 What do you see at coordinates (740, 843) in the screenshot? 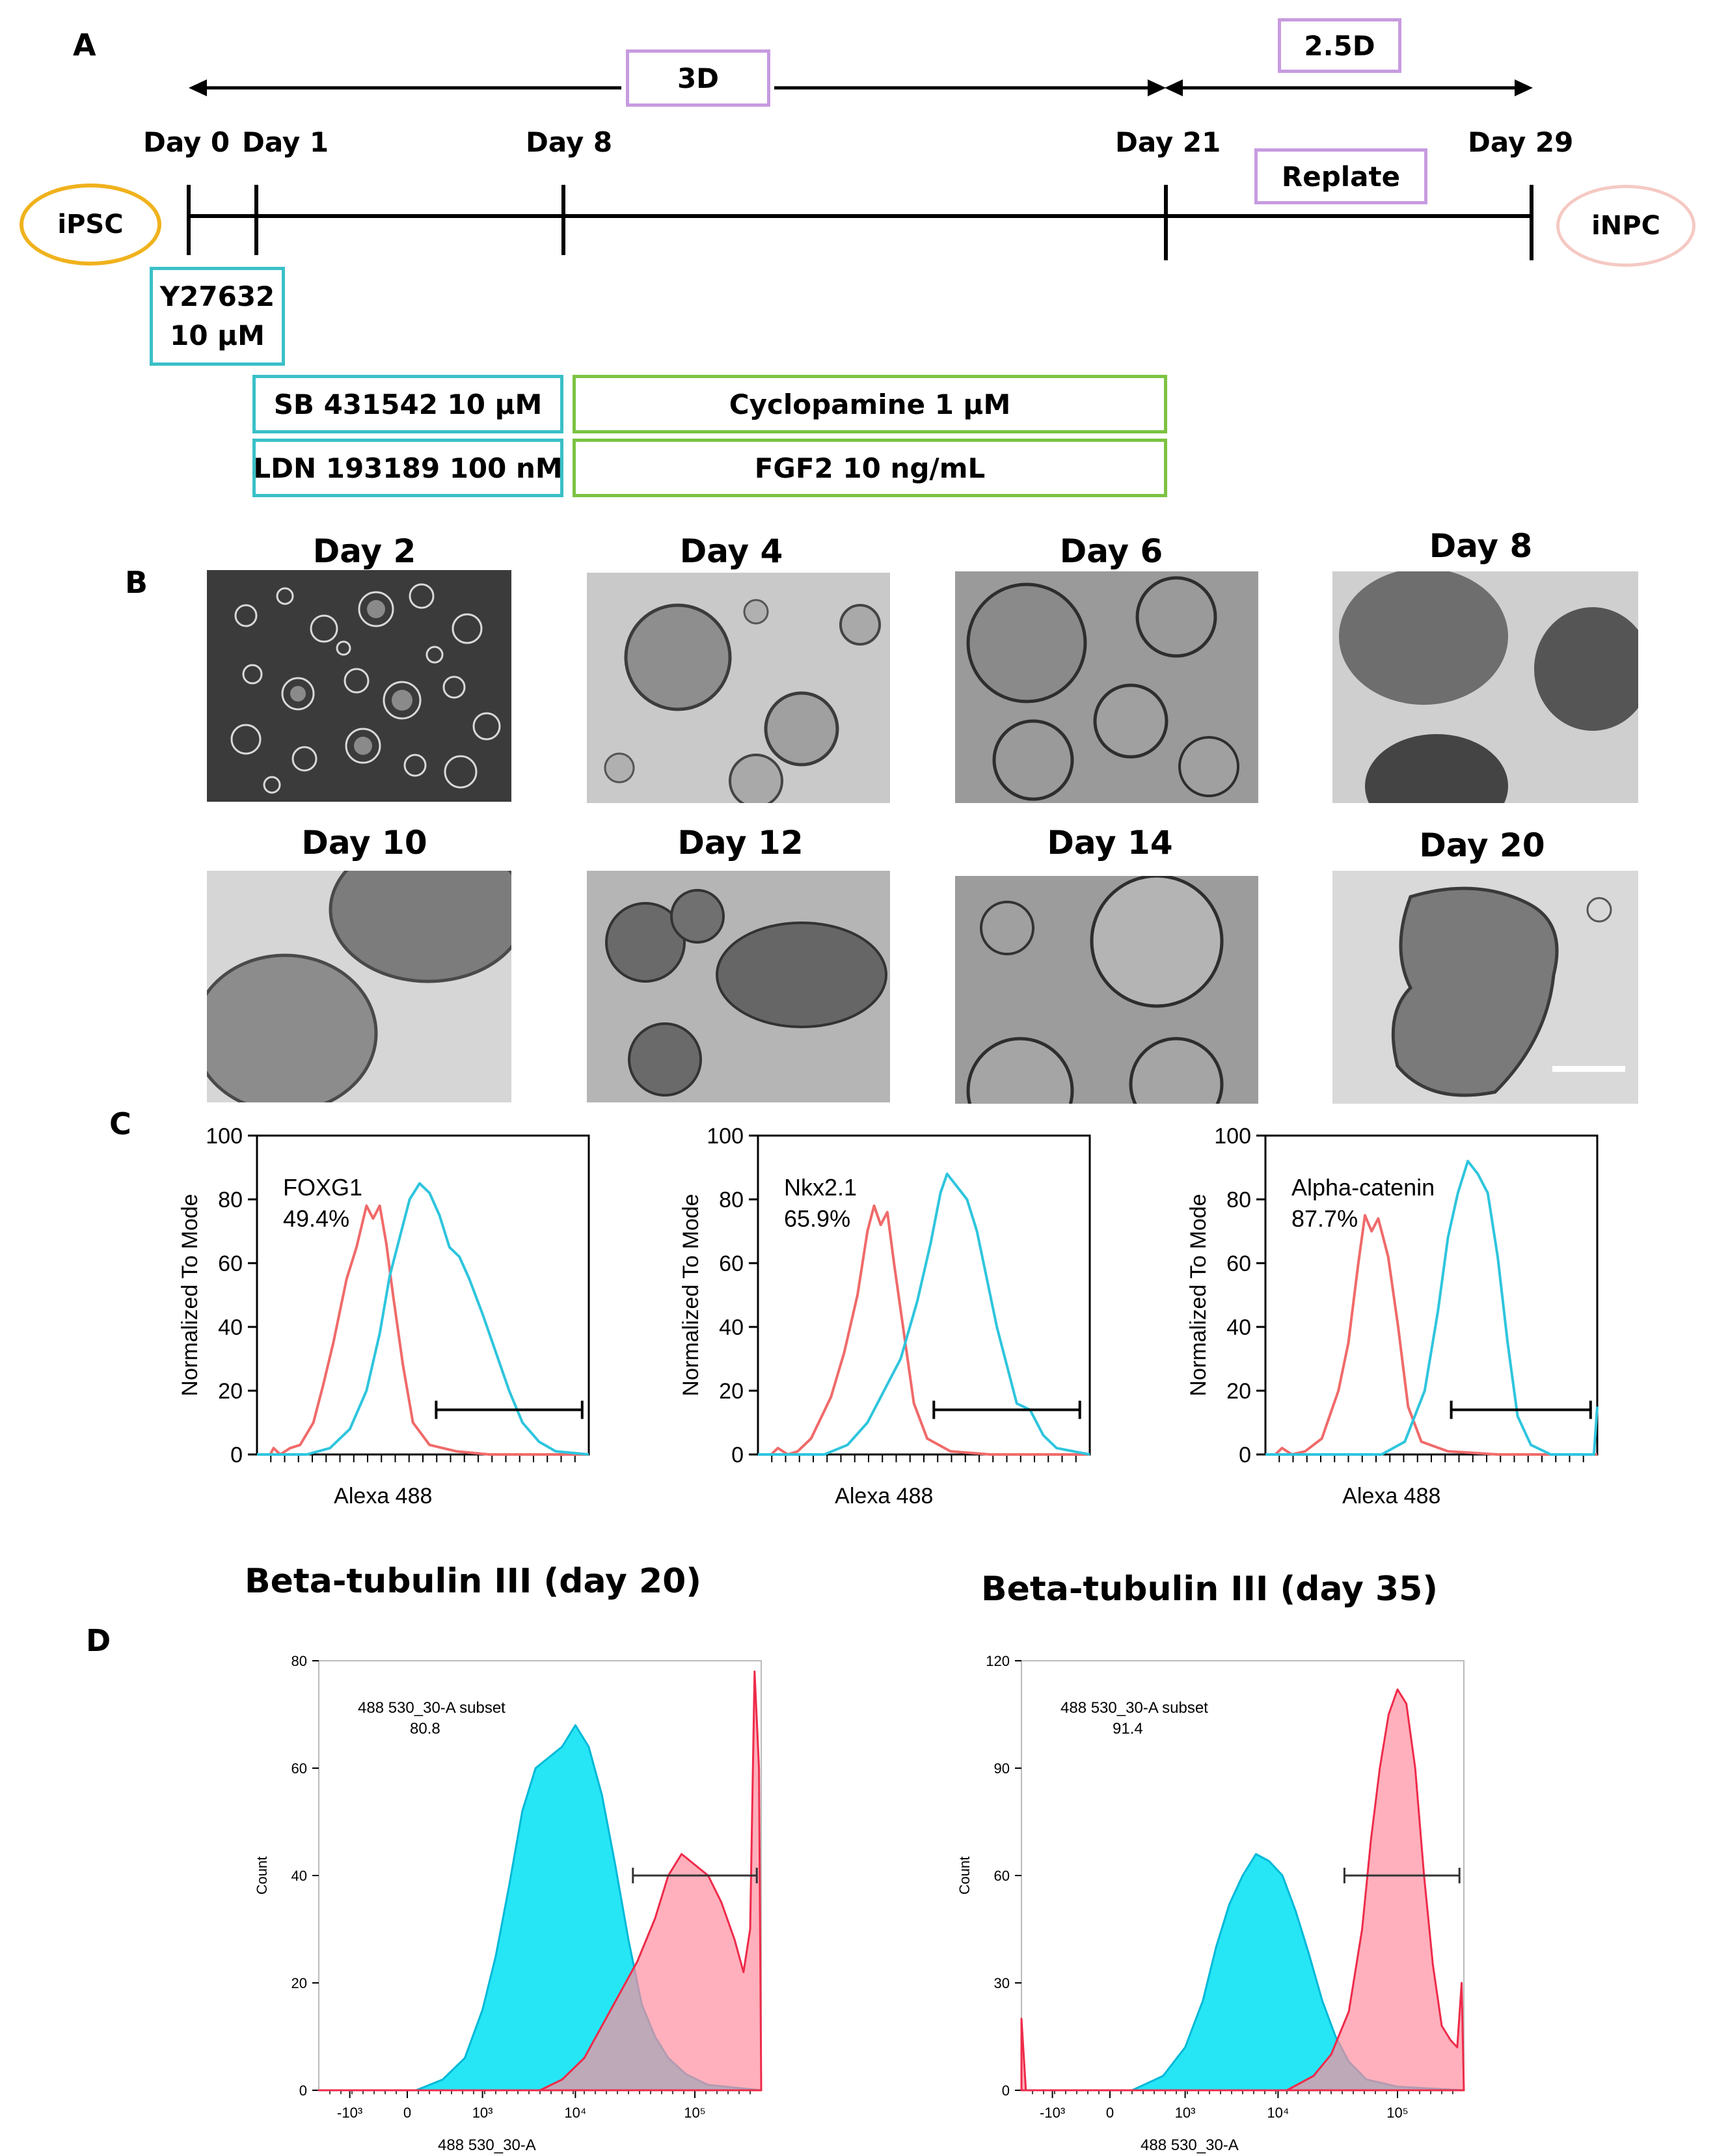
I see `micrograph-title-day12: Day 12` at bounding box center [740, 843].